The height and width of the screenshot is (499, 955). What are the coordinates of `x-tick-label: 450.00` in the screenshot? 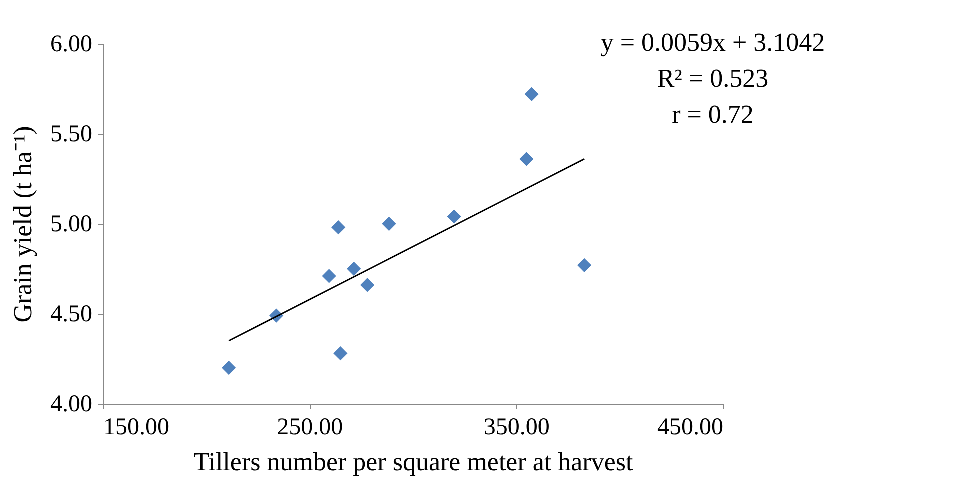 It's located at (691, 427).